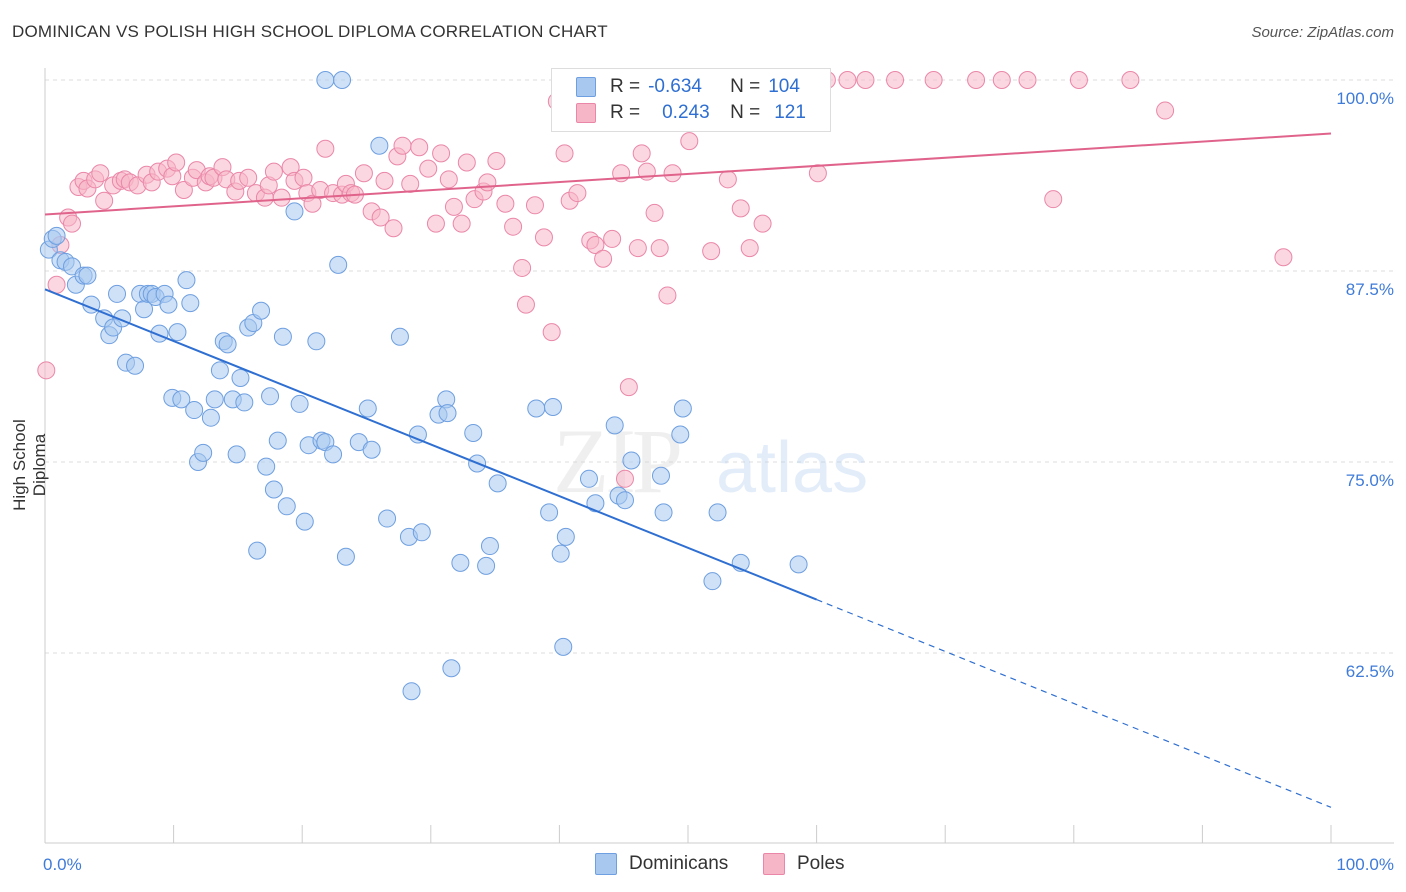  What do you see at coordinates (679, 863) in the screenshot?
I see `legend-label-dominicans: Dominicans` at bounding box center [679, 863].